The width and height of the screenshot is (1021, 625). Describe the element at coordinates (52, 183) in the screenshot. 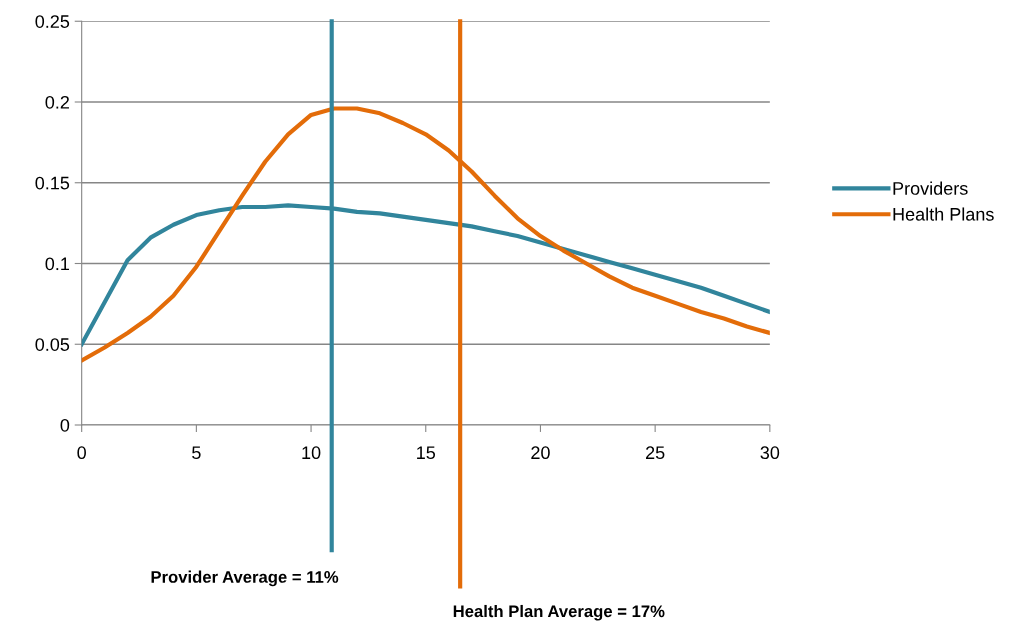

I see `y-tick-label: 0.15` at that location.